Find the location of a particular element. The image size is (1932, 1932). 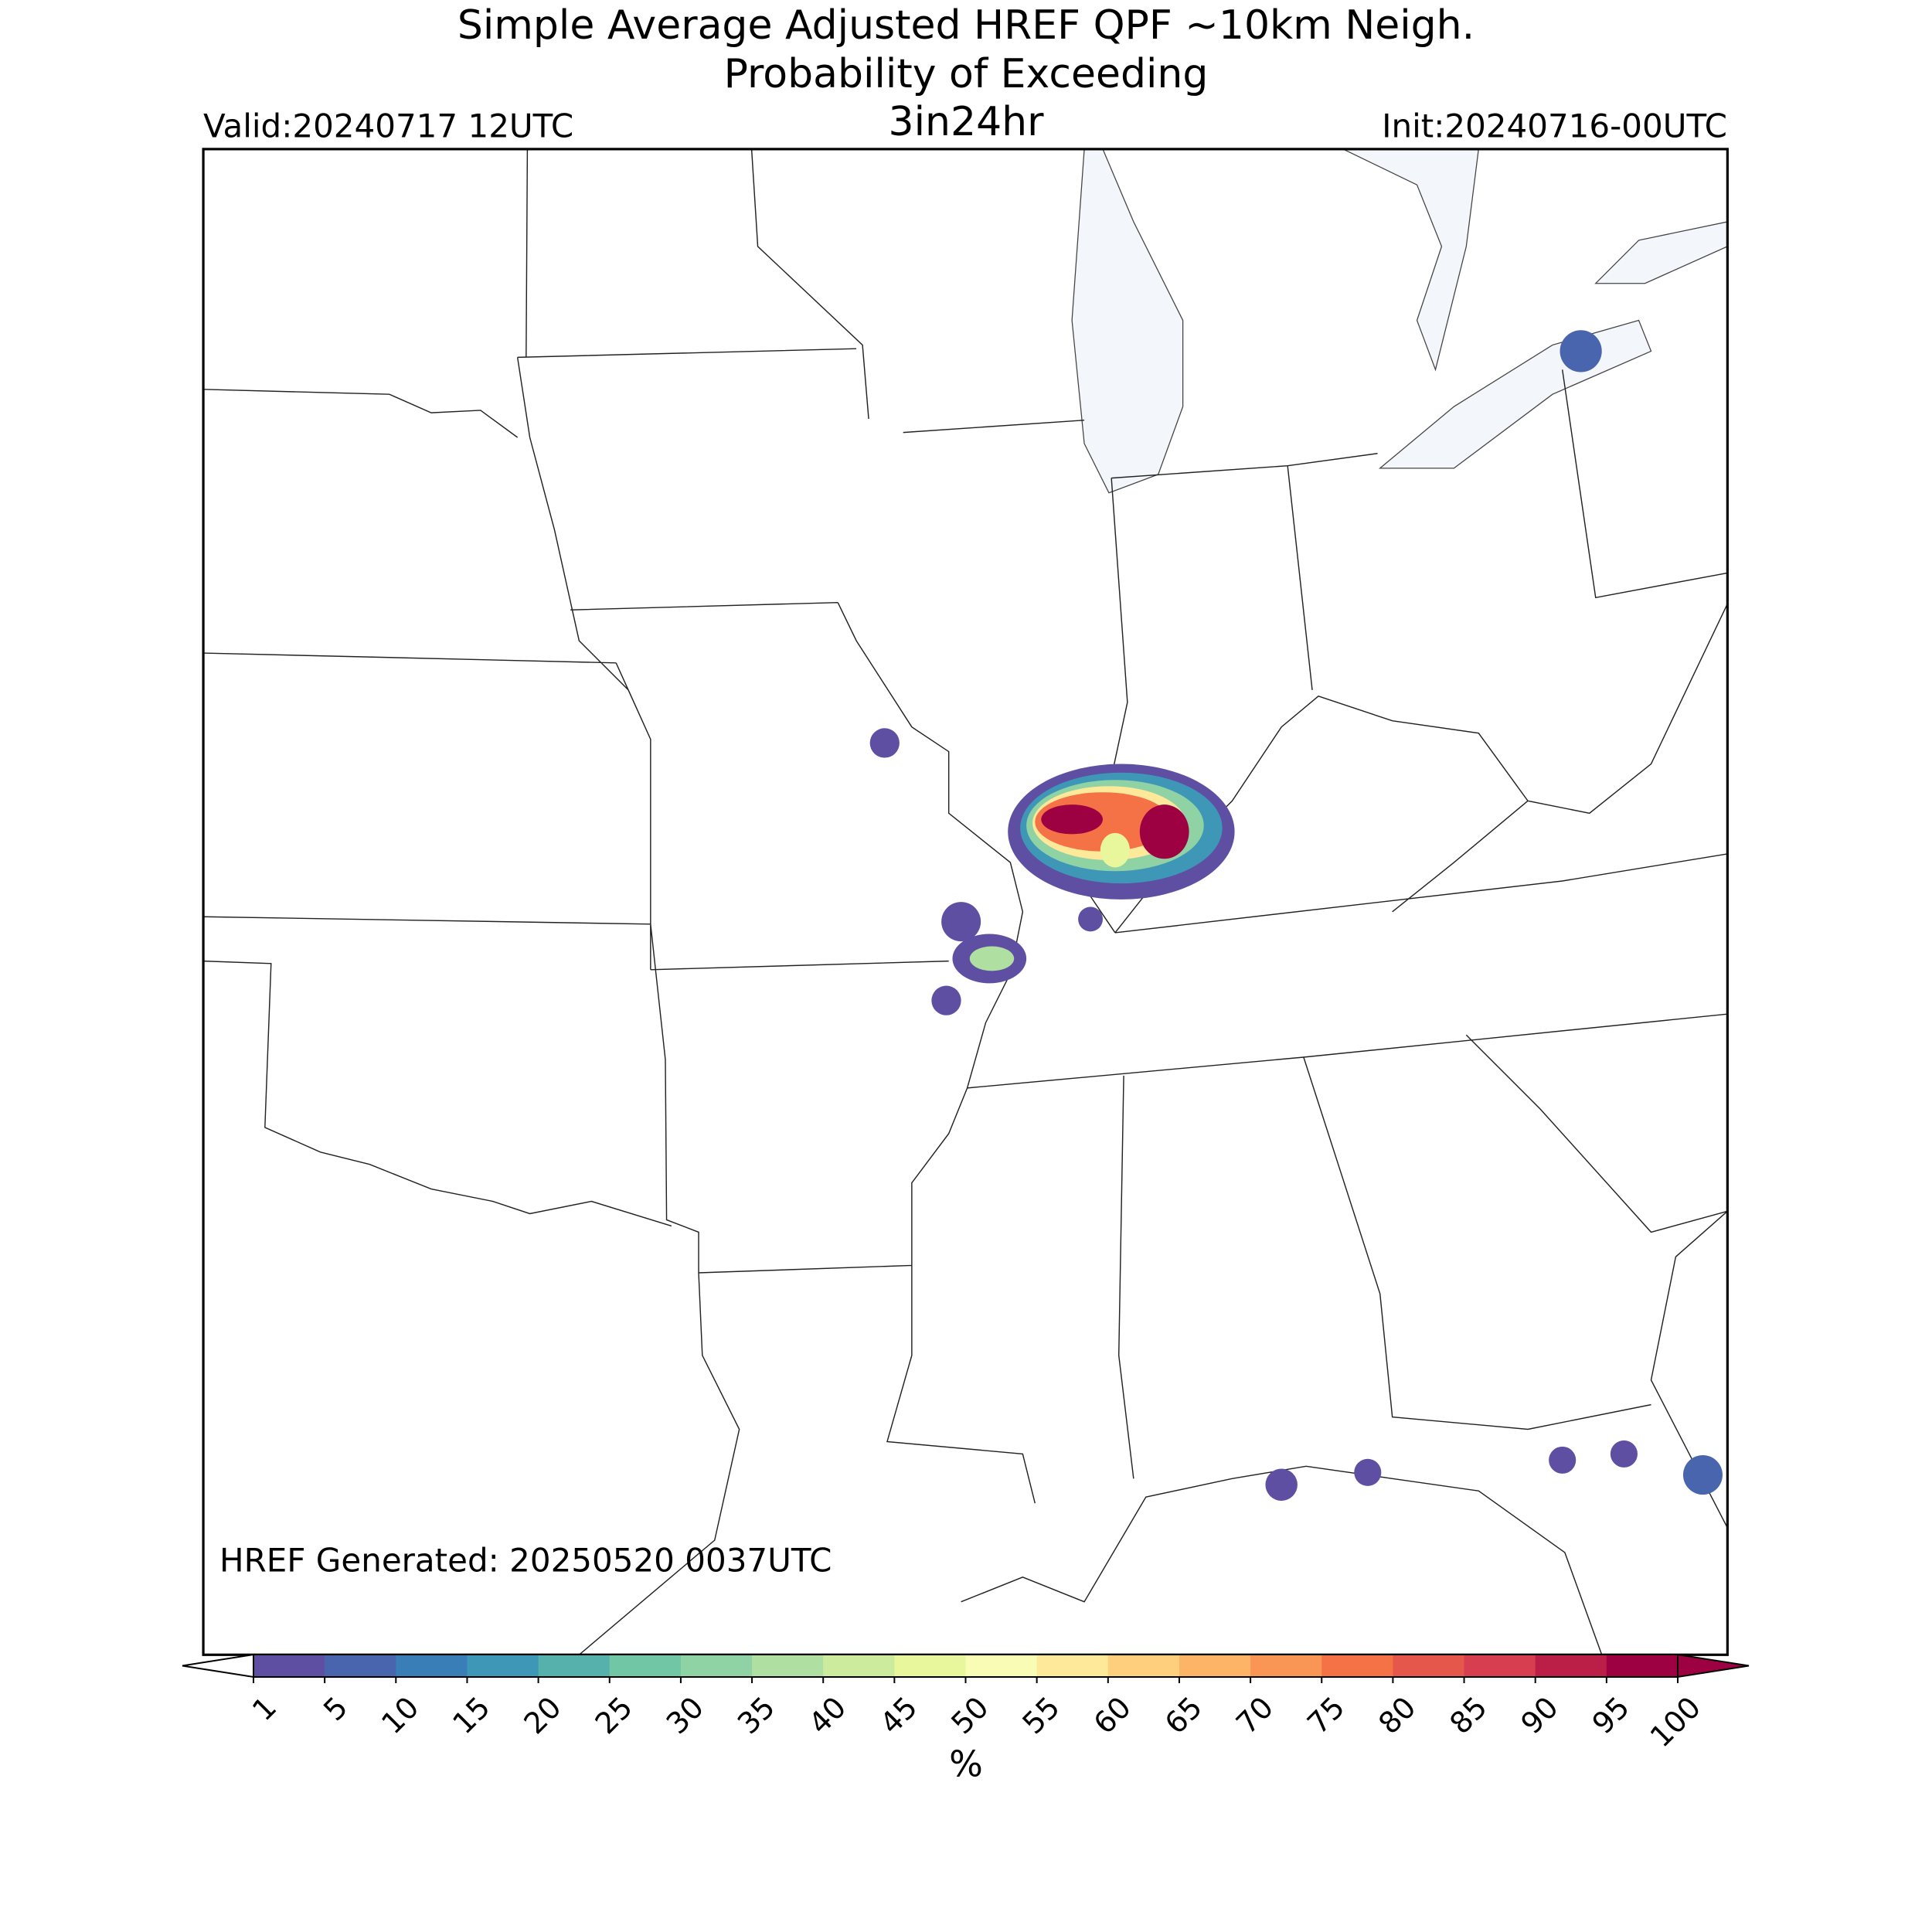

colorbar-tick-label: 15 is located at coordinates (471, 1715).